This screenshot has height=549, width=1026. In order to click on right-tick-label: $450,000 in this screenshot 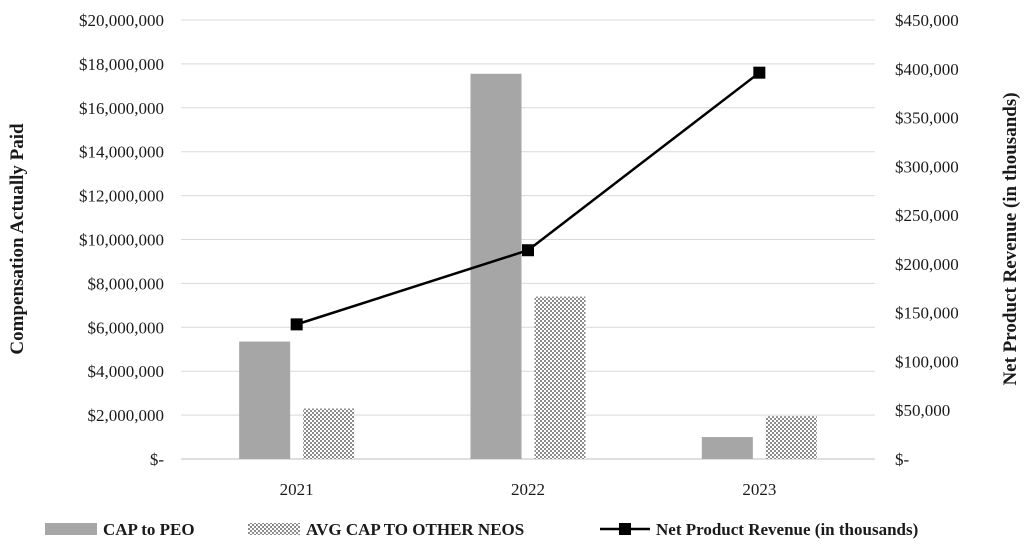, I will do `click(927, 20)`.